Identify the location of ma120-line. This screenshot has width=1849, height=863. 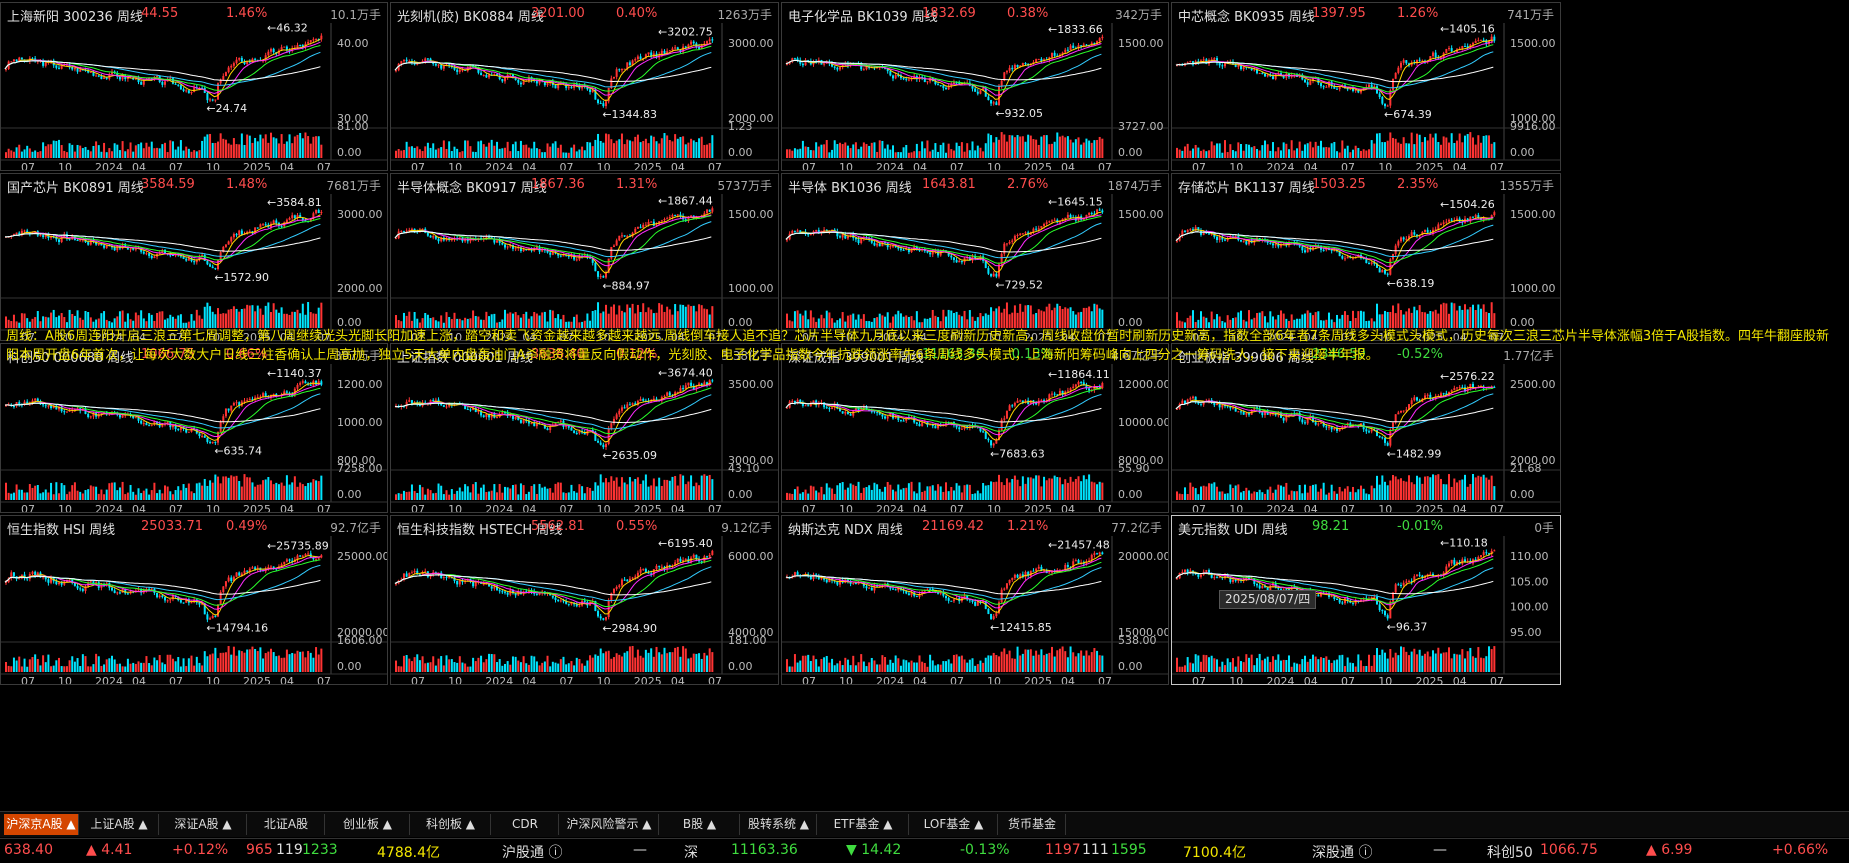
(162, 71).